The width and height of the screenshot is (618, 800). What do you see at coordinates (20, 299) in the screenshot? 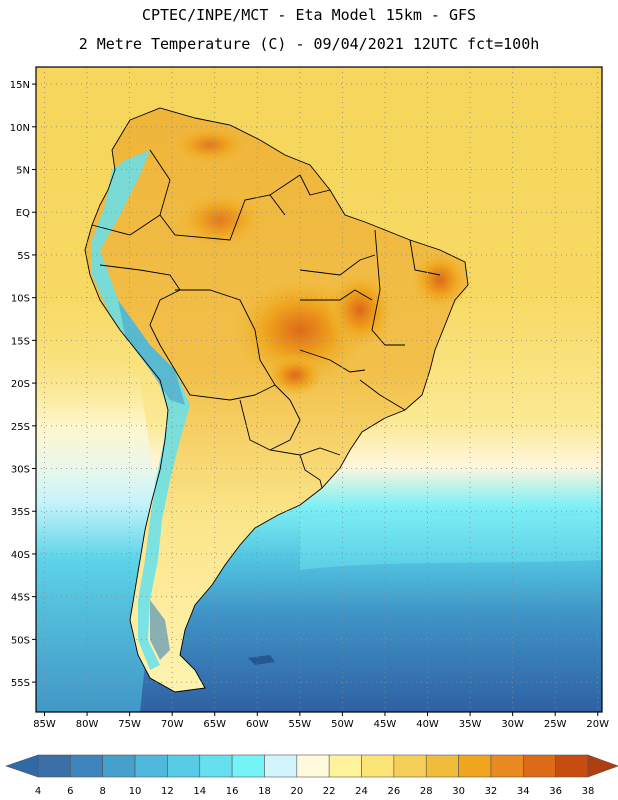
I see `lat-label: 10S` at bounding box center [20, 299].